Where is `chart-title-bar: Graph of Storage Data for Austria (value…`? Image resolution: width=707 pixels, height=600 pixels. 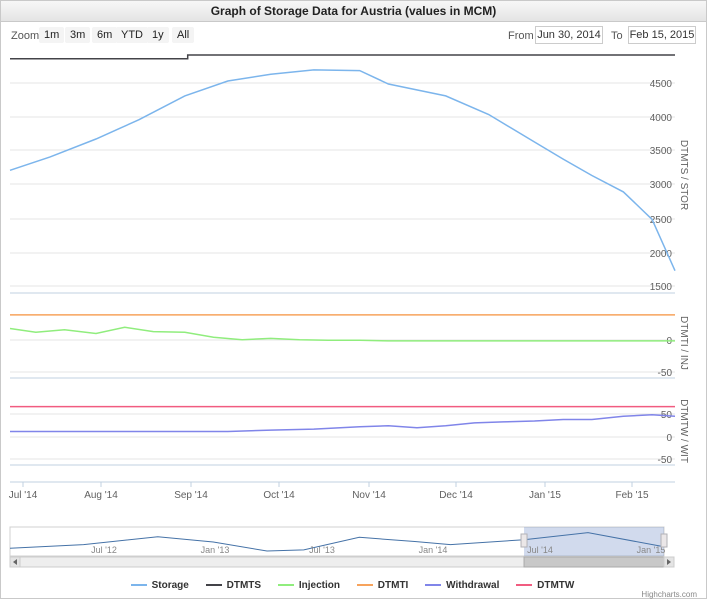
chart-title-bar: Graph of Storage Data for Austria (value… is located at coordinates (353, 11).